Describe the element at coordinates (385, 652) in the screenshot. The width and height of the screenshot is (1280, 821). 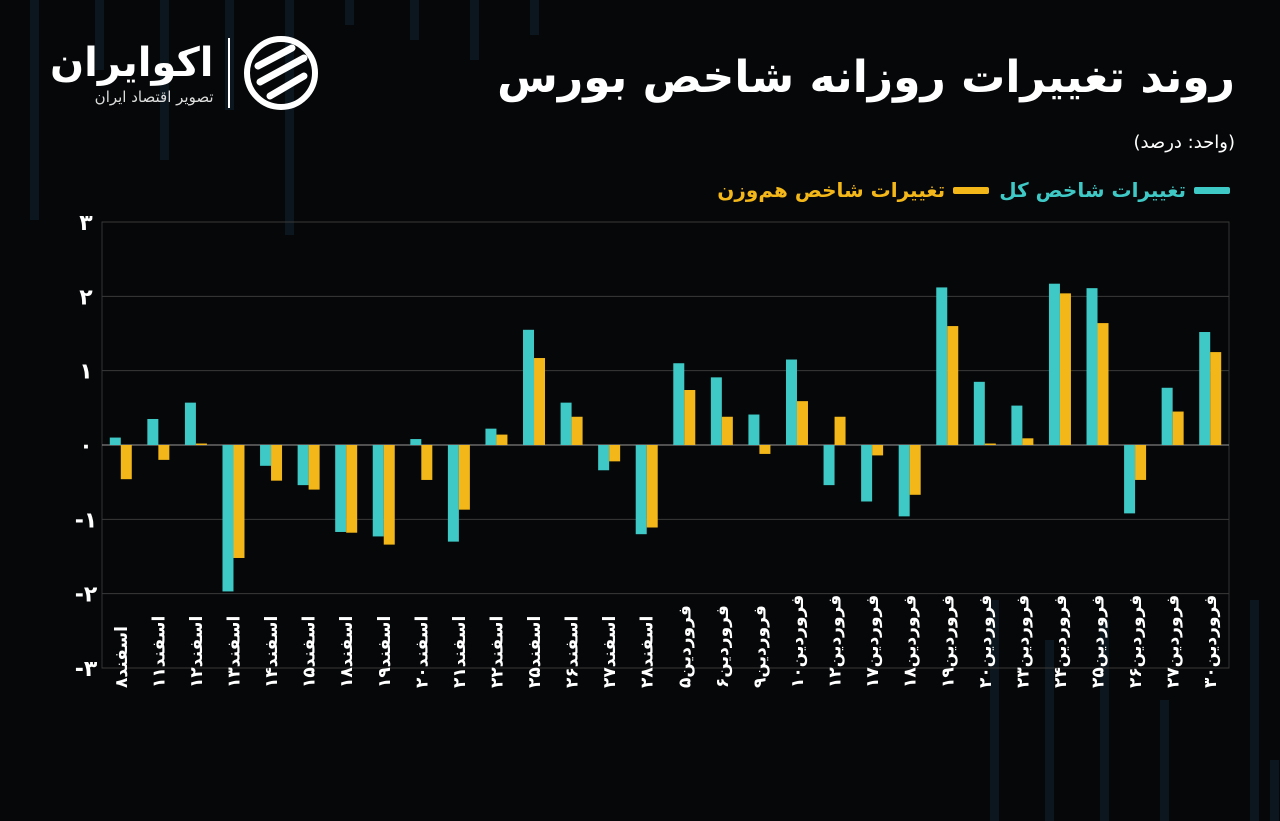
I see `x-tick-label: اسفند۱۹` at that location.